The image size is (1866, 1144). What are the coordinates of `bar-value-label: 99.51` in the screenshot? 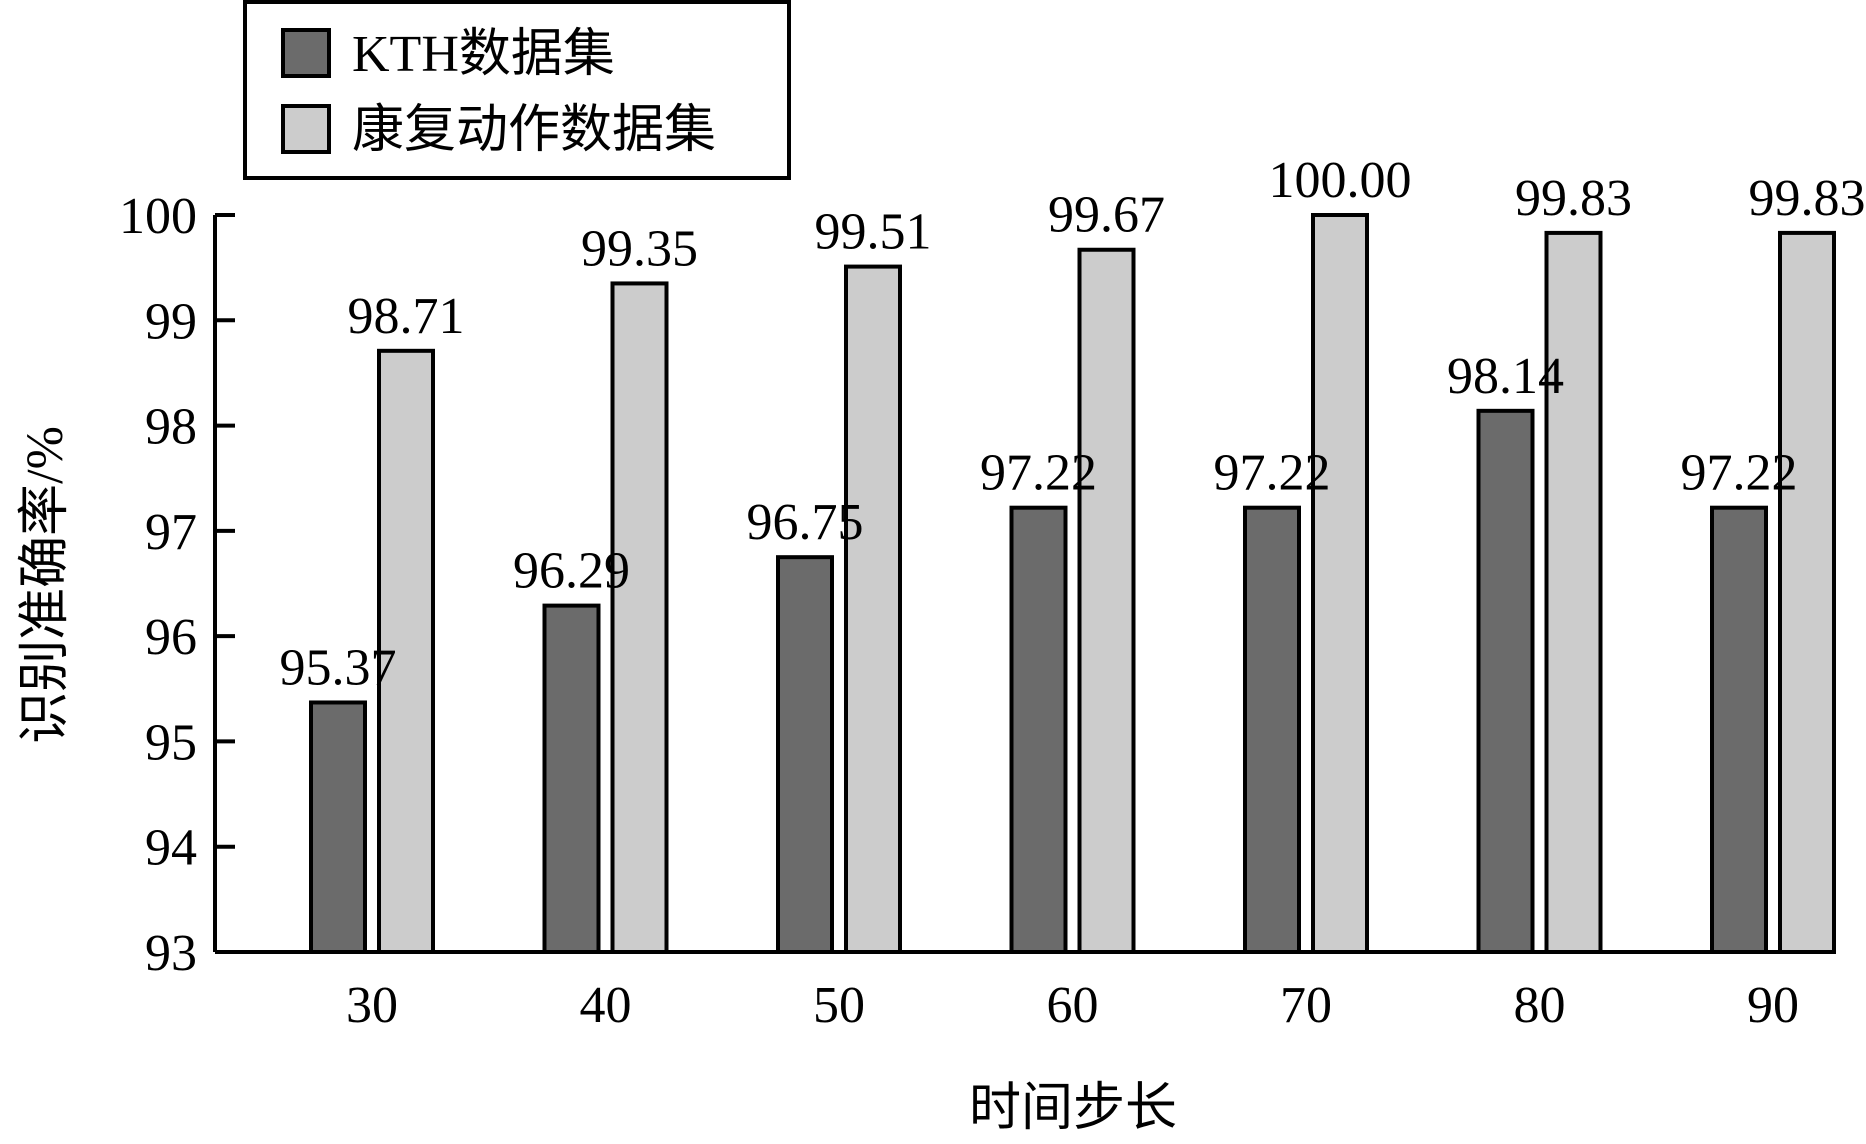 It's located at (873, 232).